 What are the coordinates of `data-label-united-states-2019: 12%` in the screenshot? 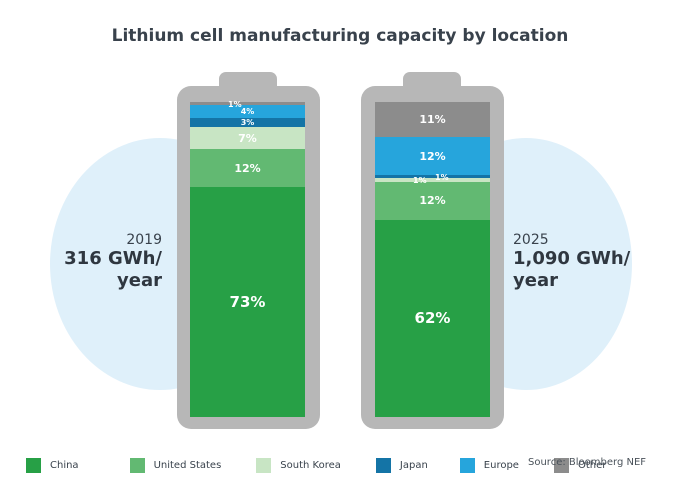 It's located at (247, 168).